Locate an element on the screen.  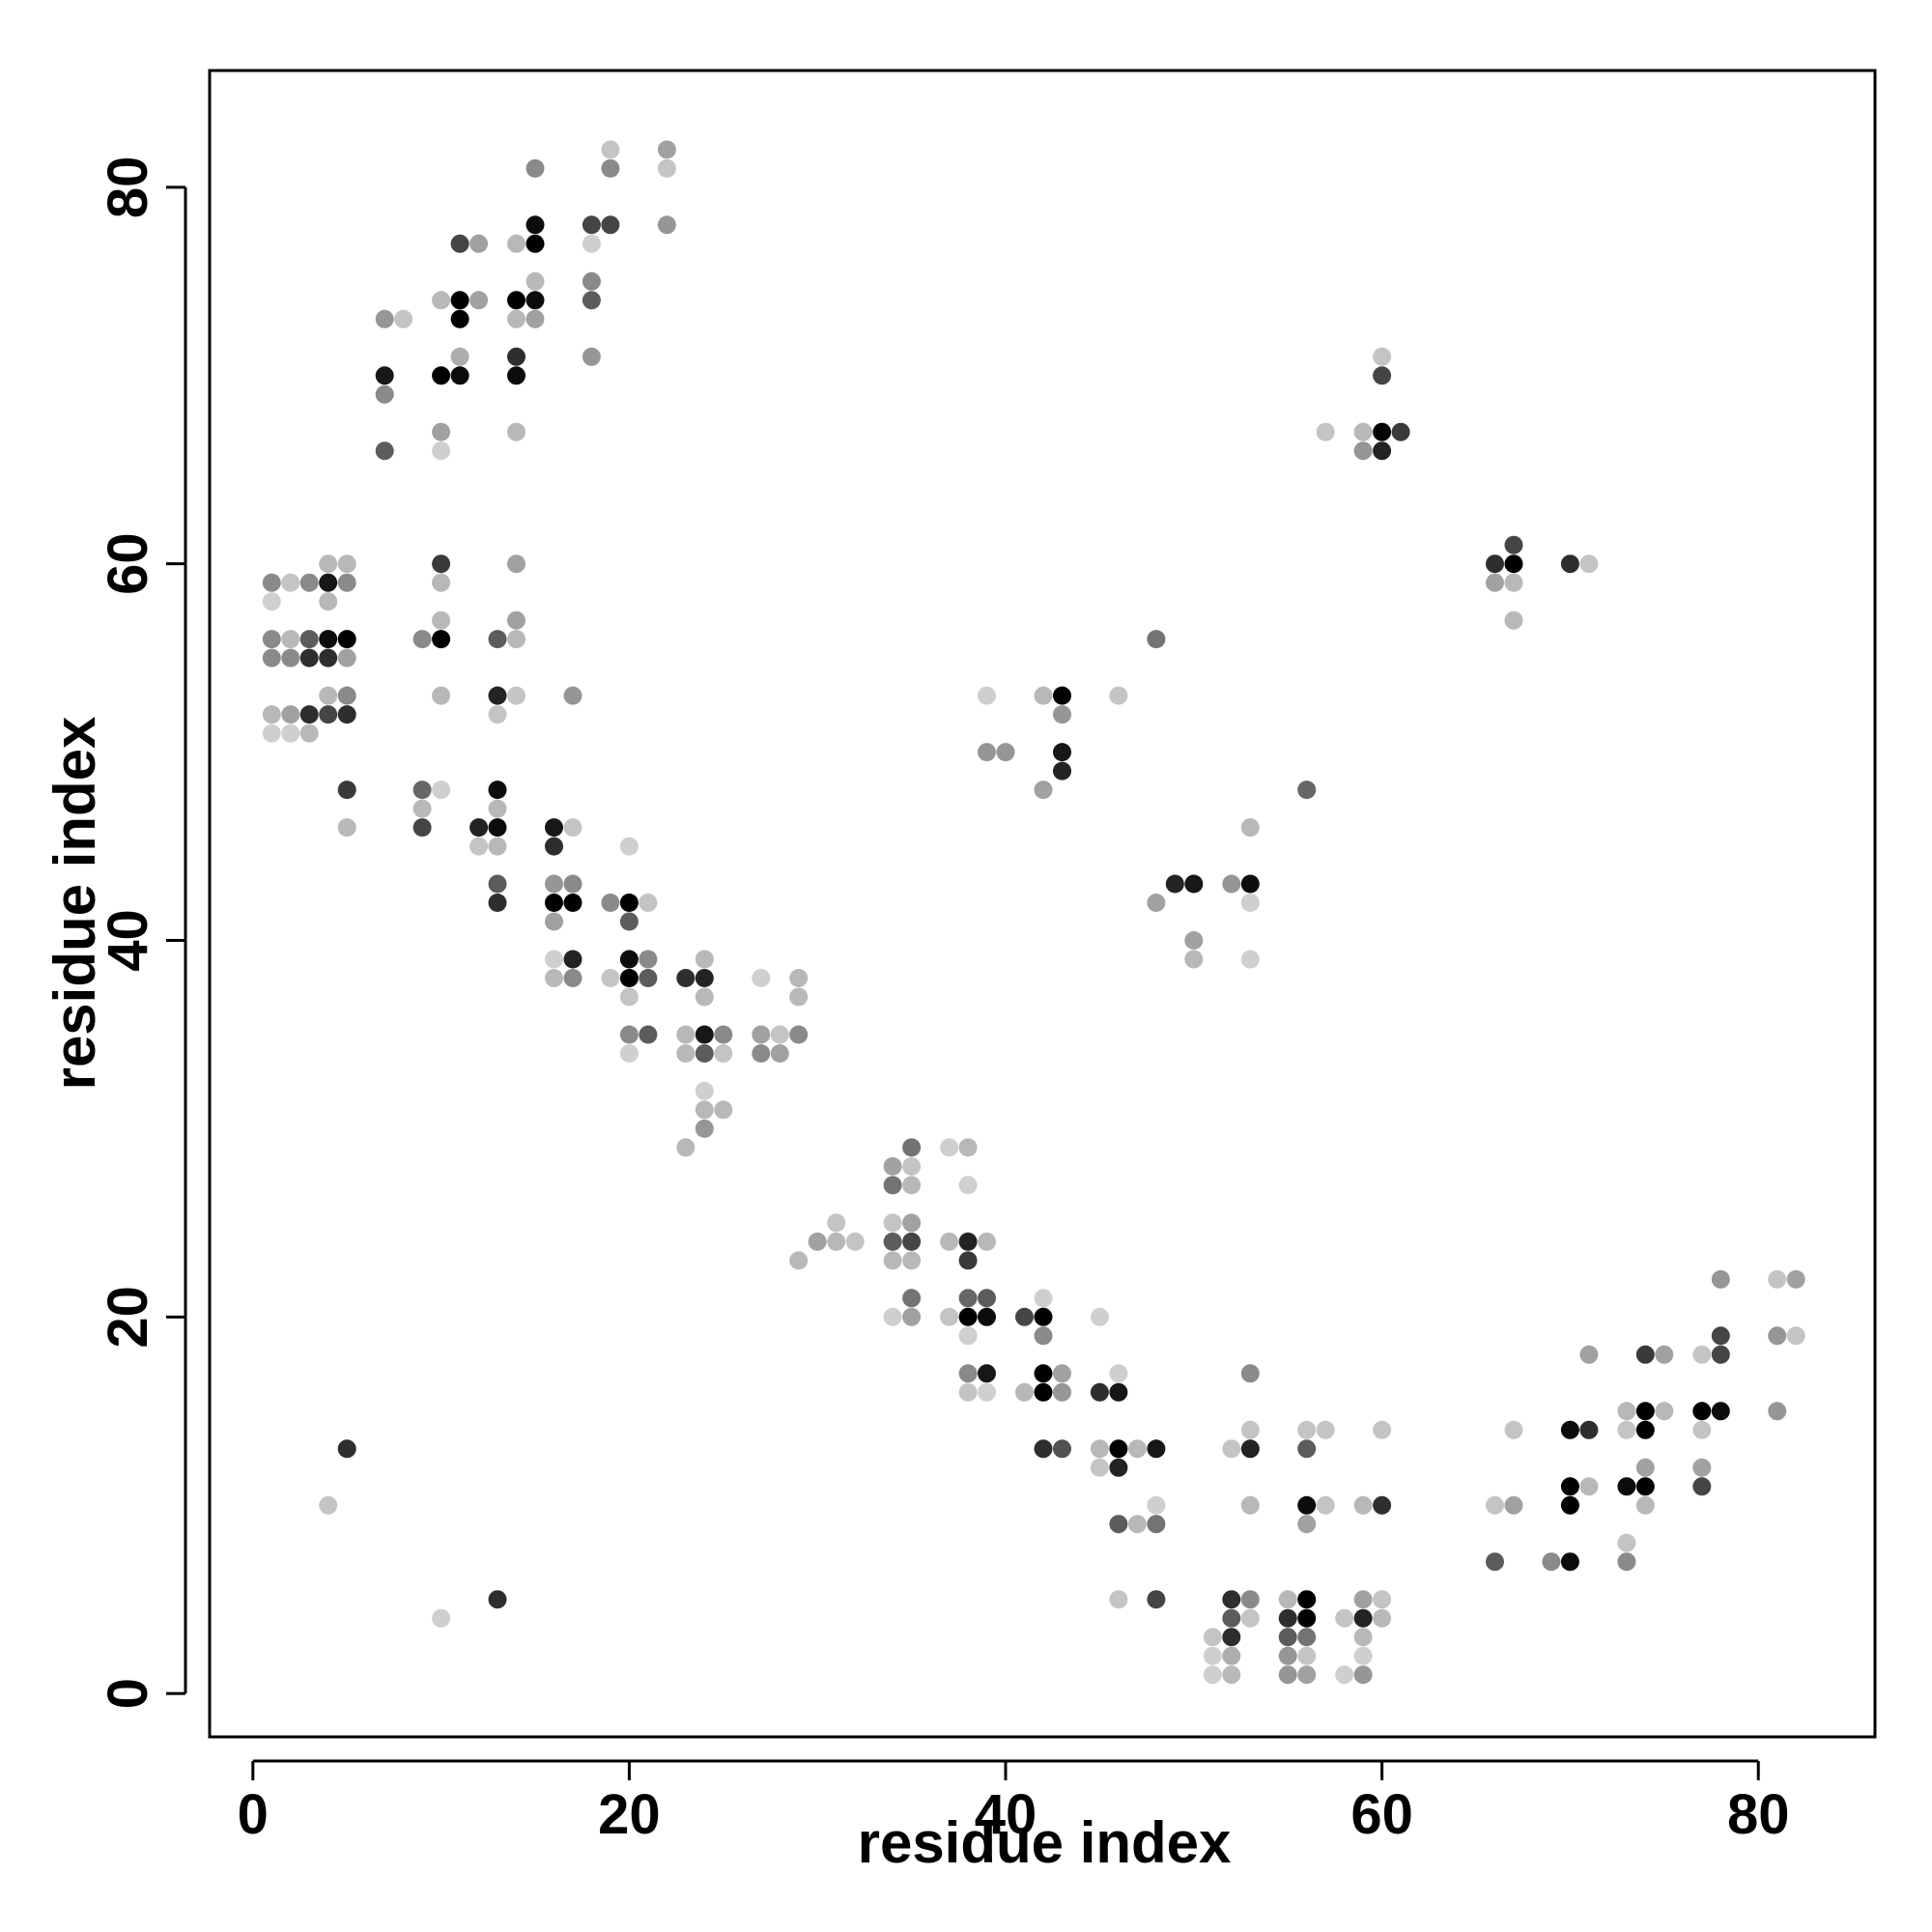
y-tick-label: 80 is located at coordinates (128, 187).